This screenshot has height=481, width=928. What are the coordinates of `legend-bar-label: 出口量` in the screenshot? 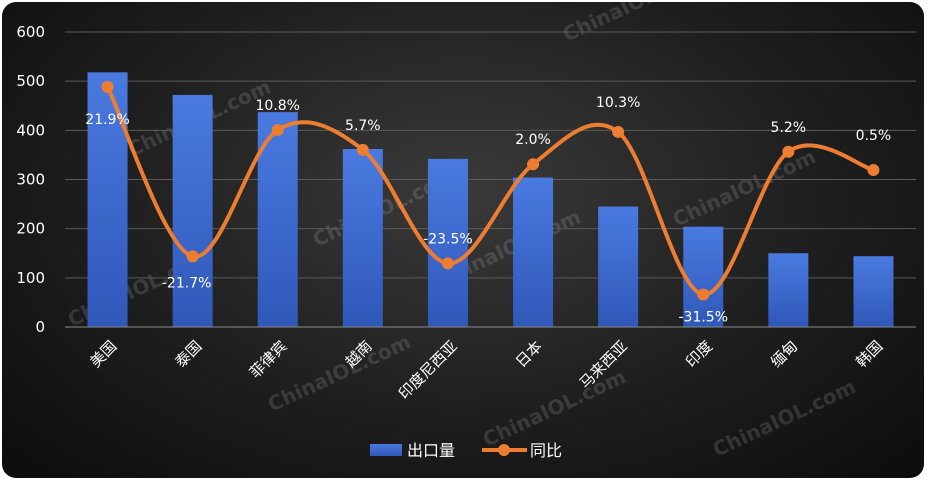 It's located at (431, 450).